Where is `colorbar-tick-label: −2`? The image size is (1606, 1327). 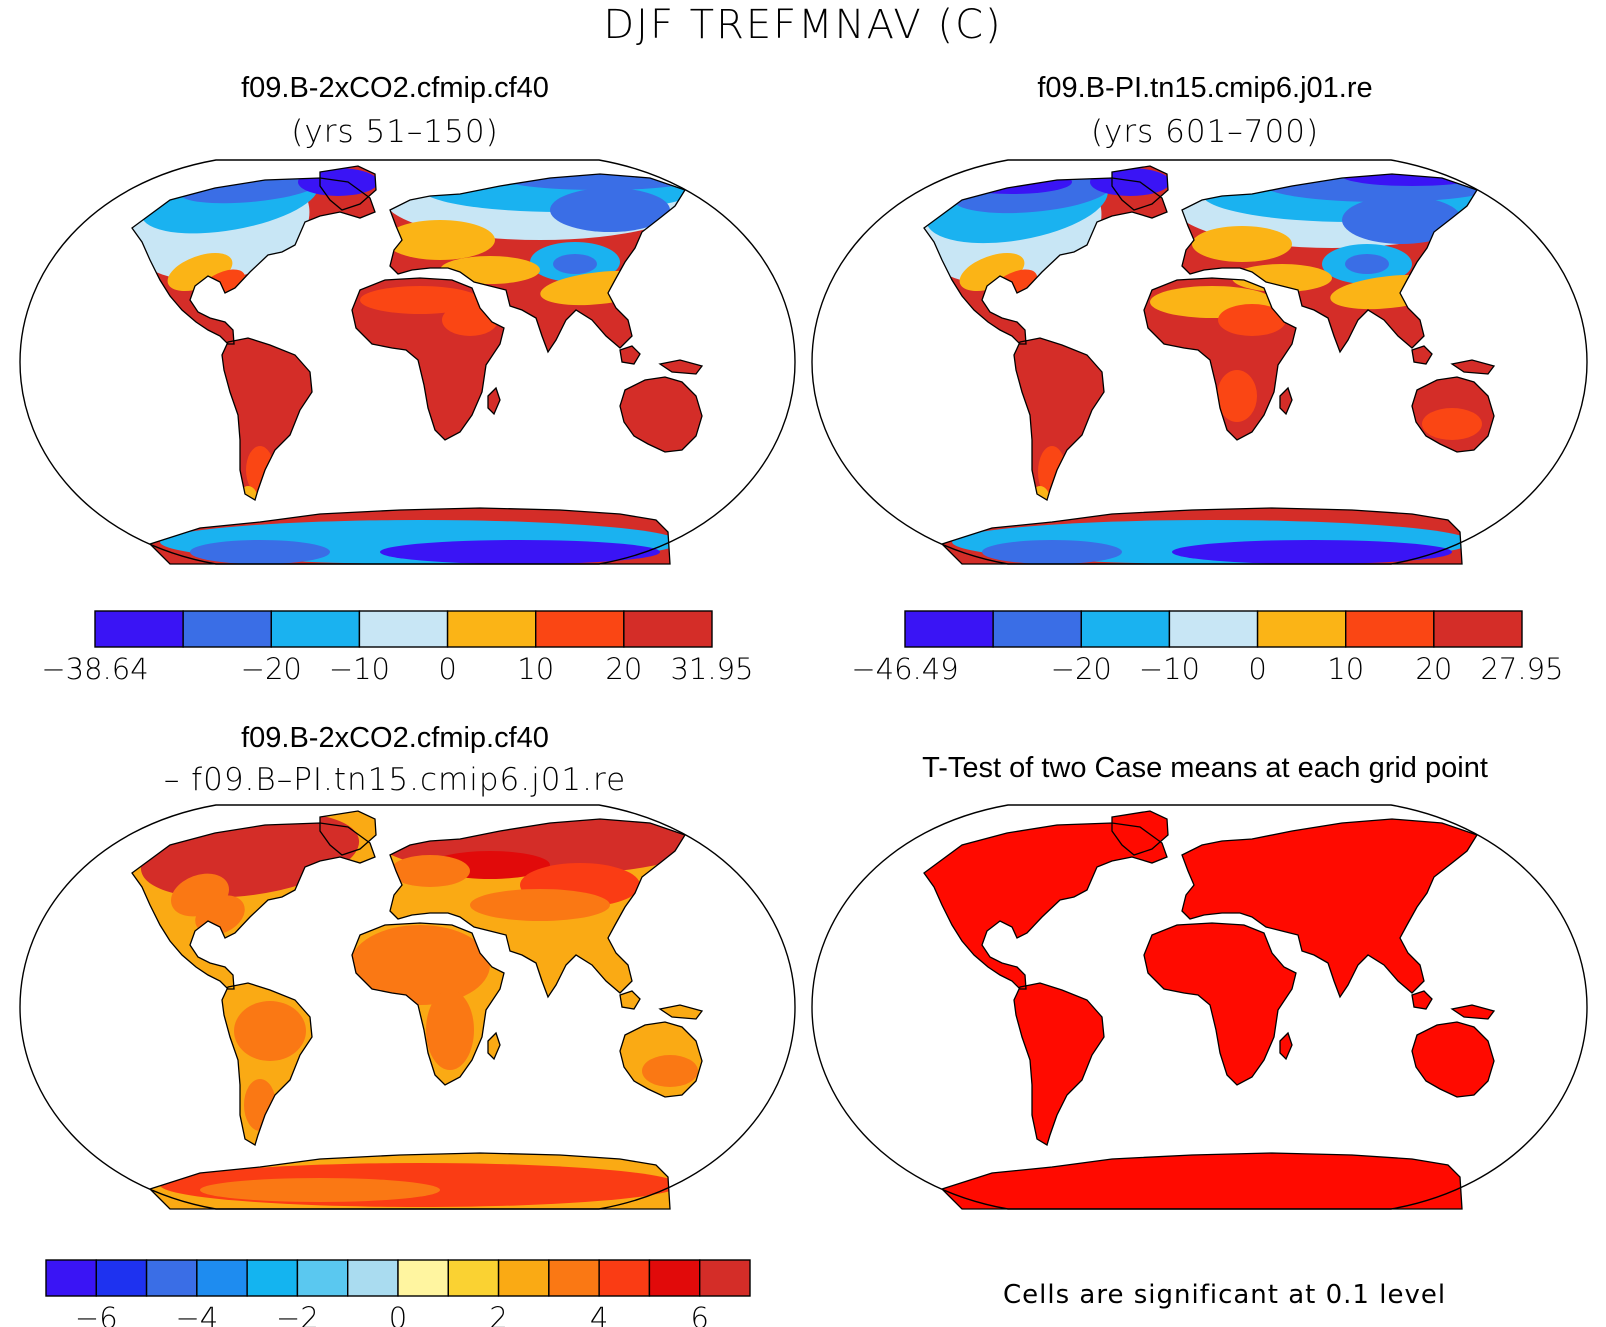
colorbar-tick-label: −2 is located at coordinates (297, 1314).